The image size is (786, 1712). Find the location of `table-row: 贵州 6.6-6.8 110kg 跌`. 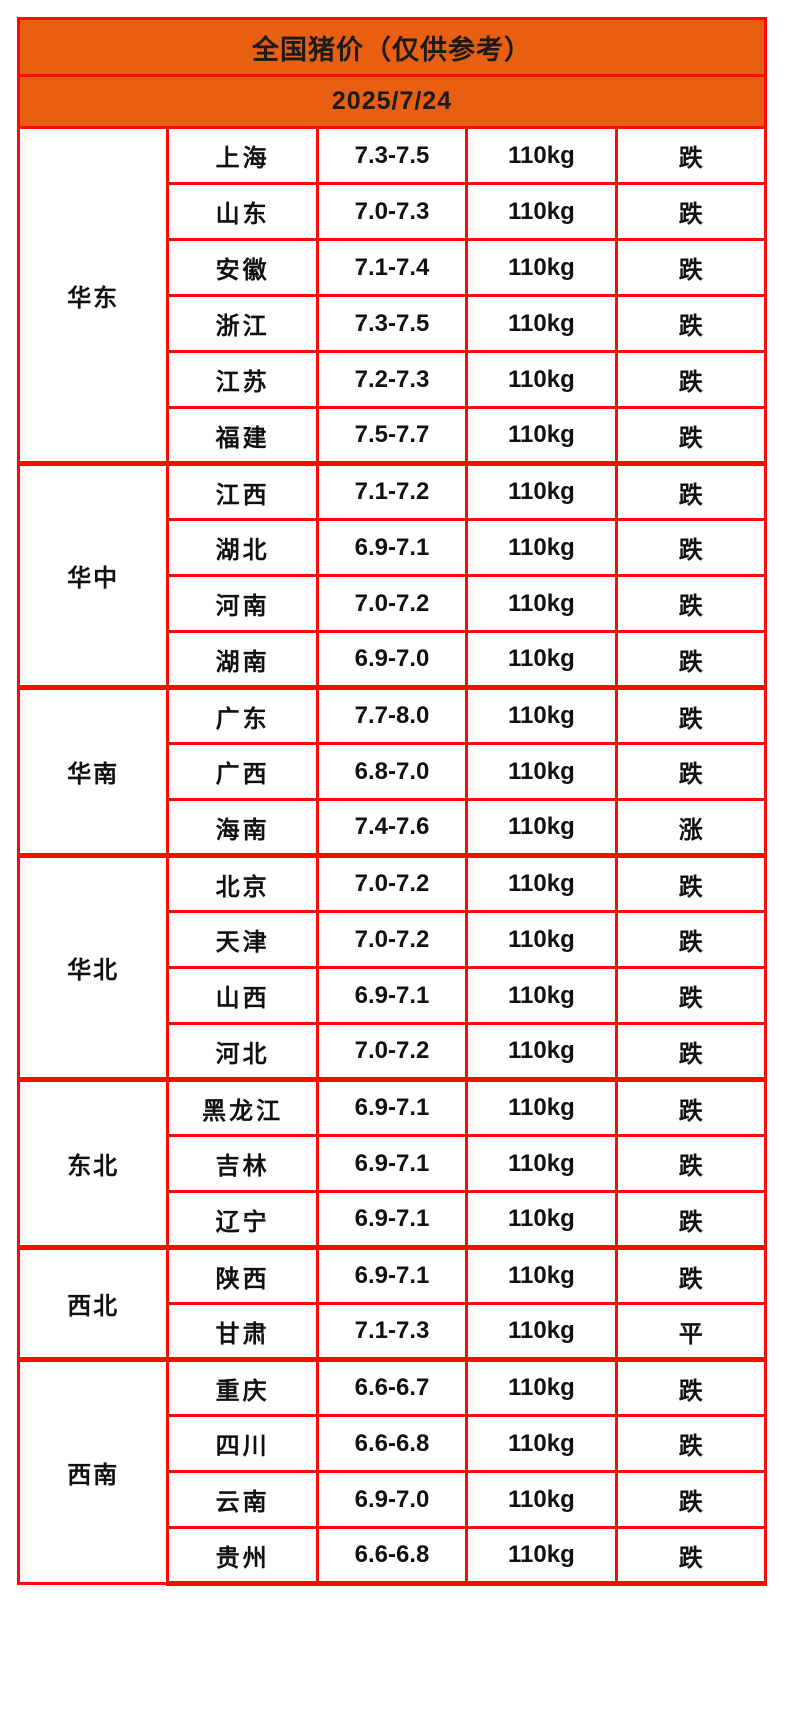

table-row: 贵州 6.6-6.8 110kg 跌 is located at coordinates (393, 1556).